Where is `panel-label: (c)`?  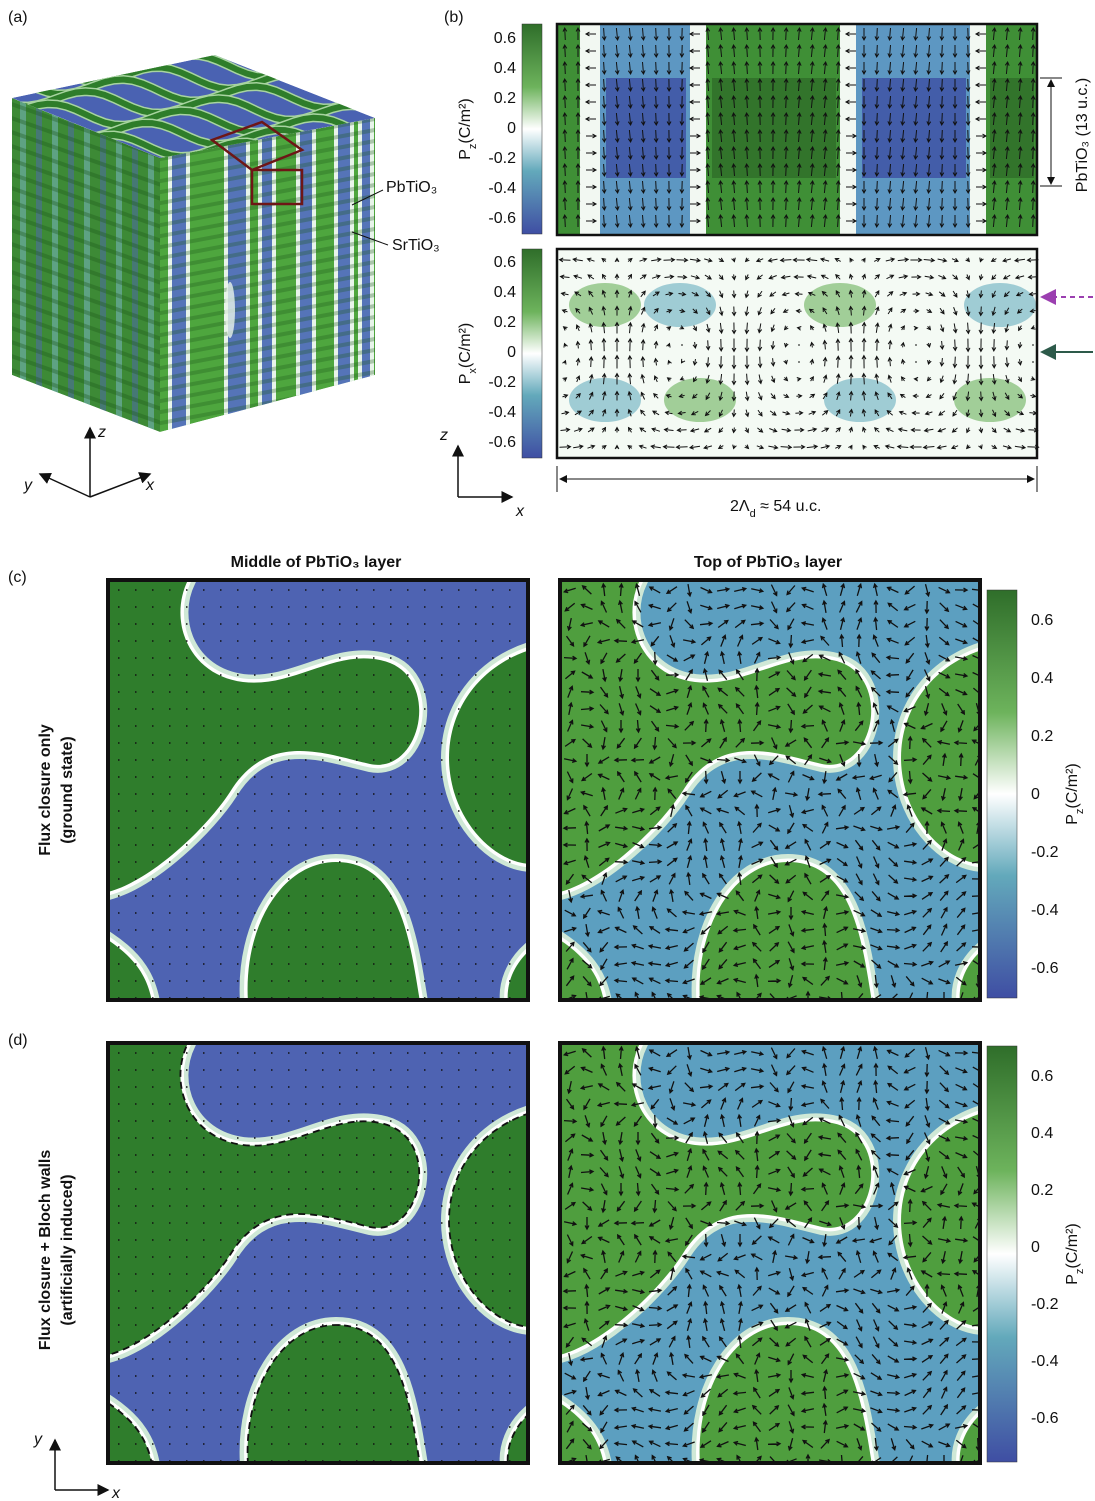
panel-label: (c) is located at coordinates (17, 577).